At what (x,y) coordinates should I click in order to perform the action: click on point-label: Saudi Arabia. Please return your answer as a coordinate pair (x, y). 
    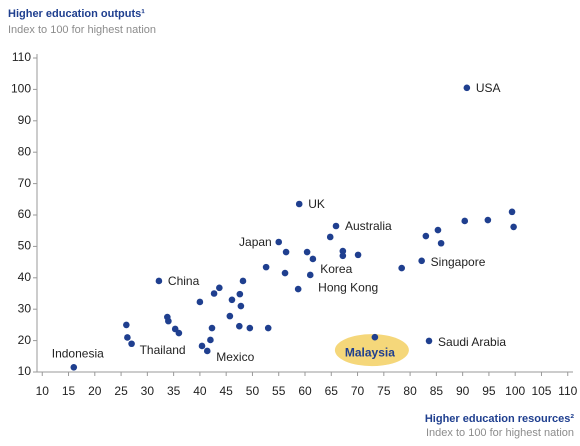
    Looking at the image, I should click on (472, 342).